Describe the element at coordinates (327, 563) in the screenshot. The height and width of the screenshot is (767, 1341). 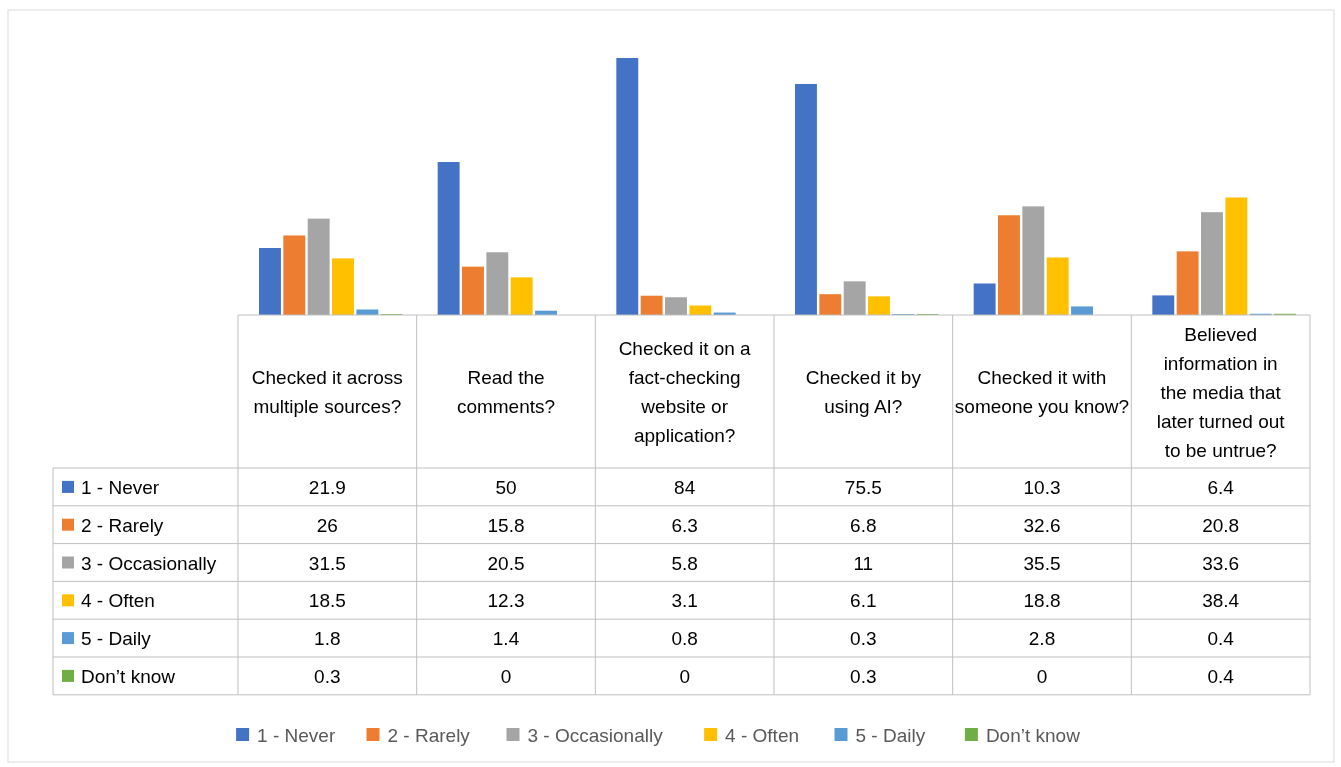
I see `data-label: 31.5` at that location.